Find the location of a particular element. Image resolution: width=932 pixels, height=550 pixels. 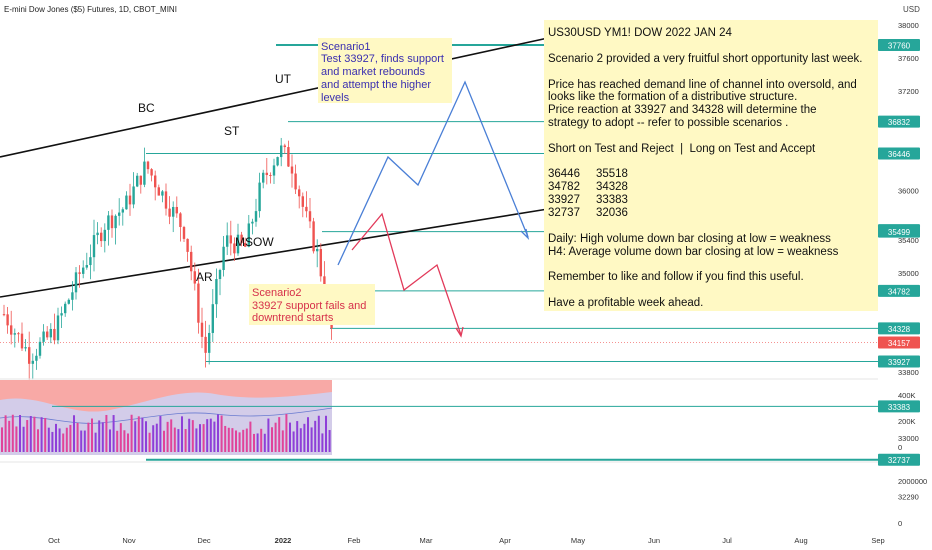

price-label-text: 35499 is located at coordinates (899, 232).